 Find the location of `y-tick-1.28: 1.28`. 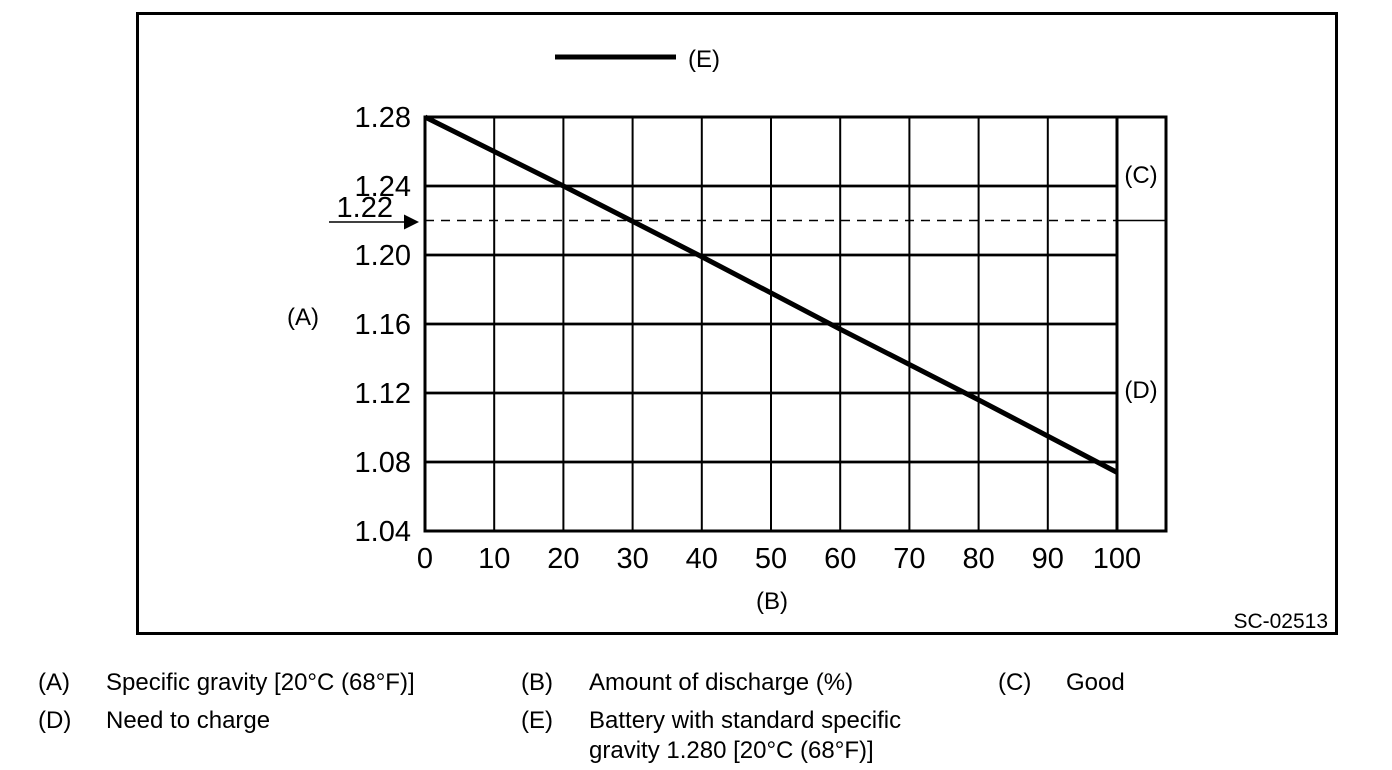

y-tick-1.28: 1.28 is located at coordinates (383, 118).